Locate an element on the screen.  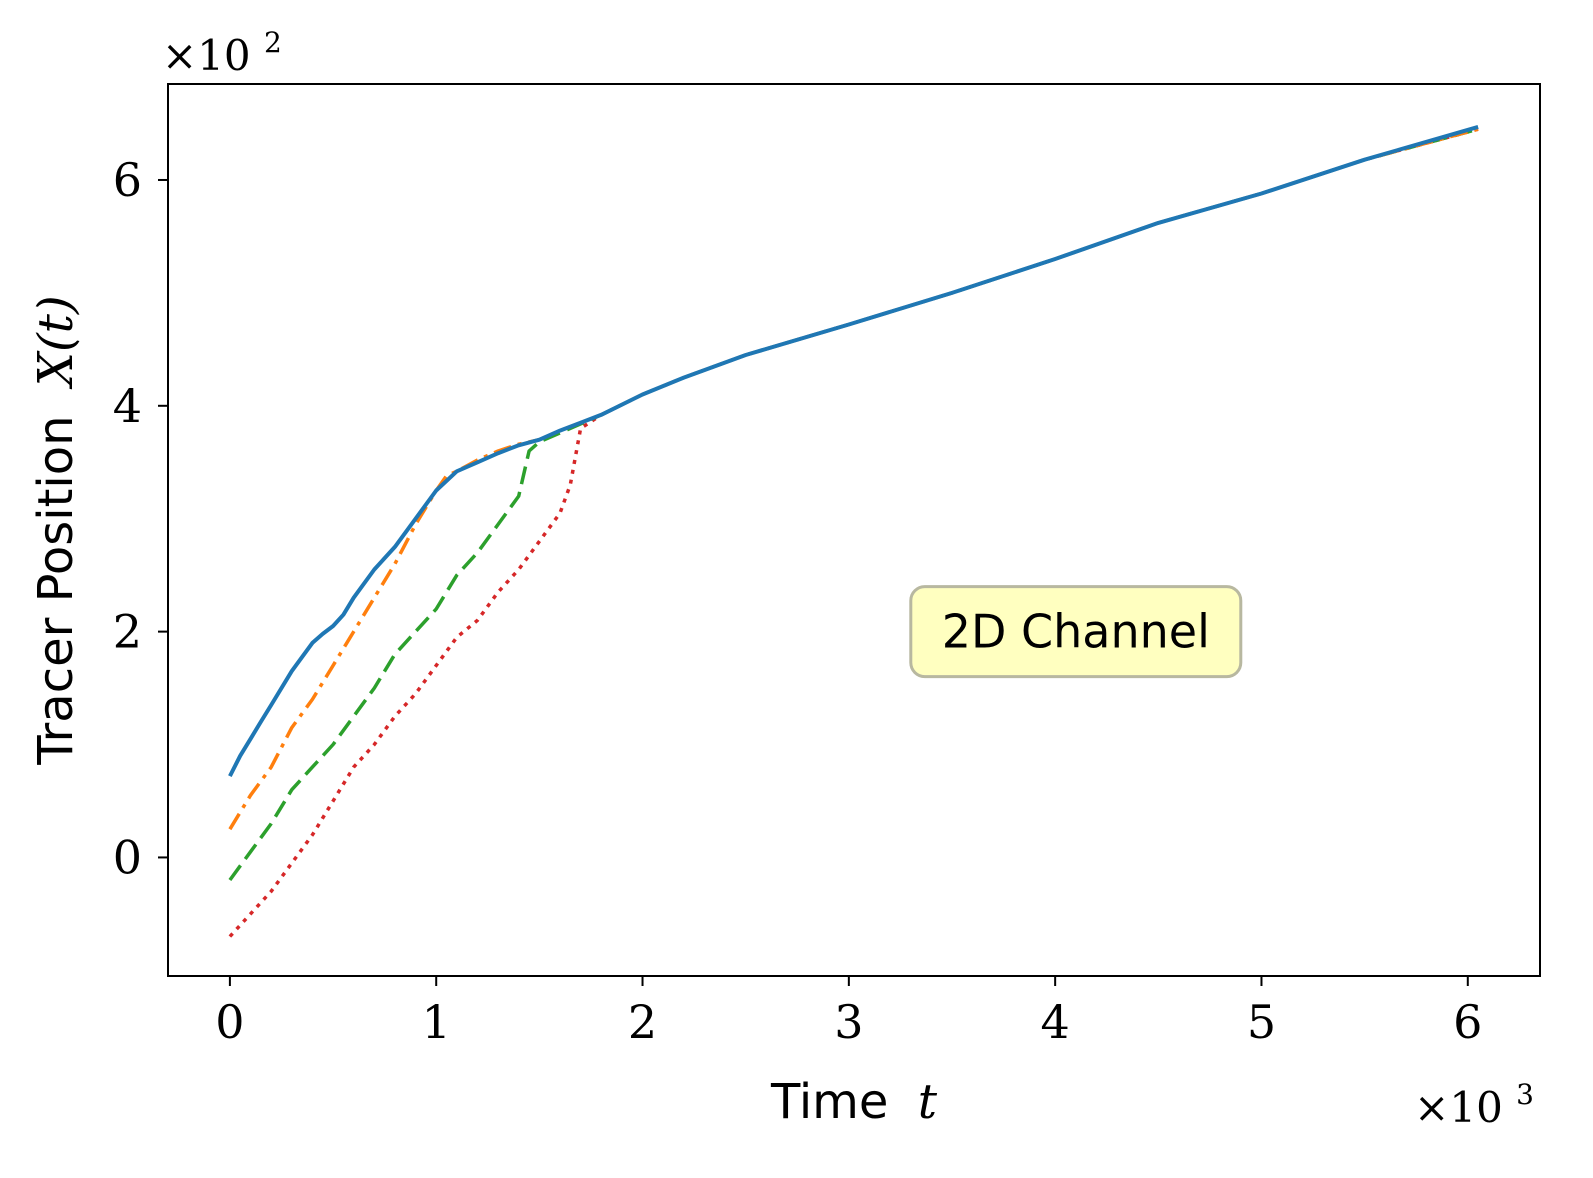
y-tick-label: 4 is located at coordinates (127, 406).